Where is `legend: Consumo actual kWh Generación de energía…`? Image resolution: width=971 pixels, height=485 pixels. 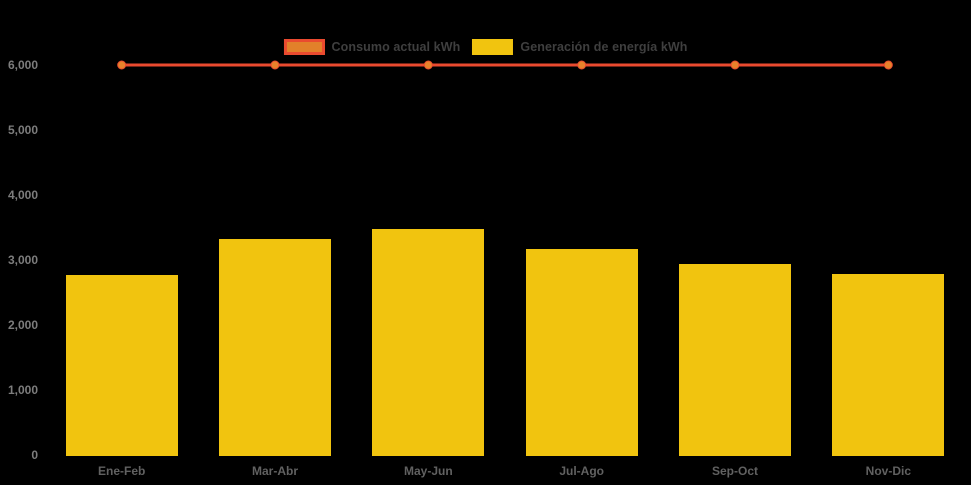
legend: Consumo actual kWh Generación de energía… is located at coordinates (485, 47).